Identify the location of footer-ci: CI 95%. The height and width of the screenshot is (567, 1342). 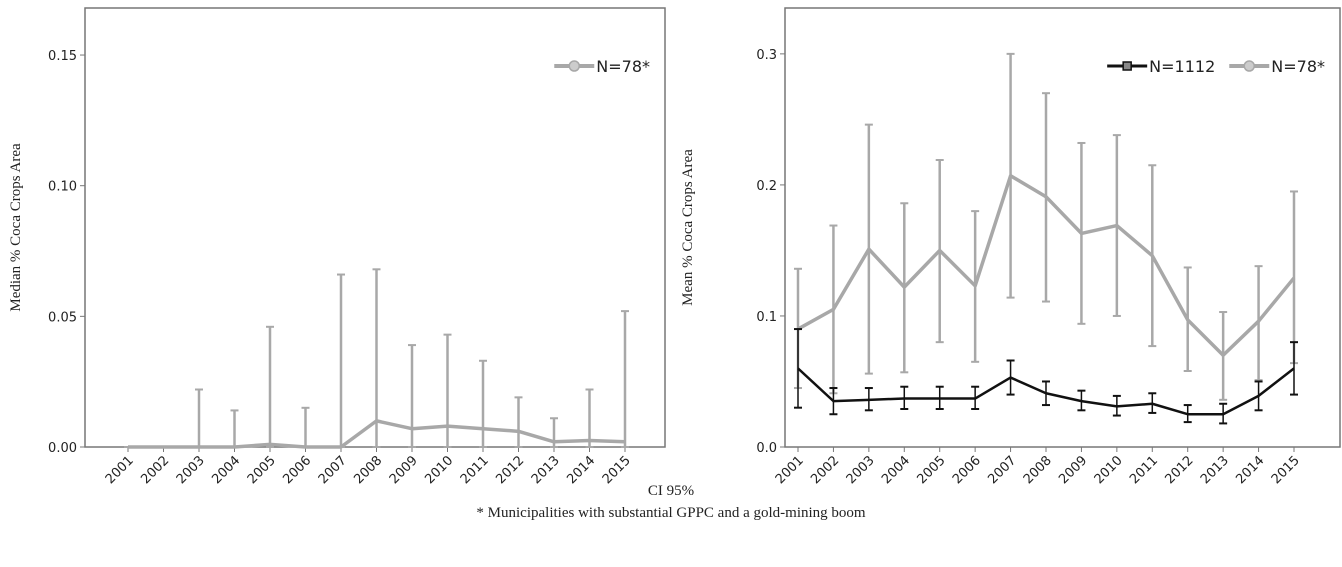
(671, 491).